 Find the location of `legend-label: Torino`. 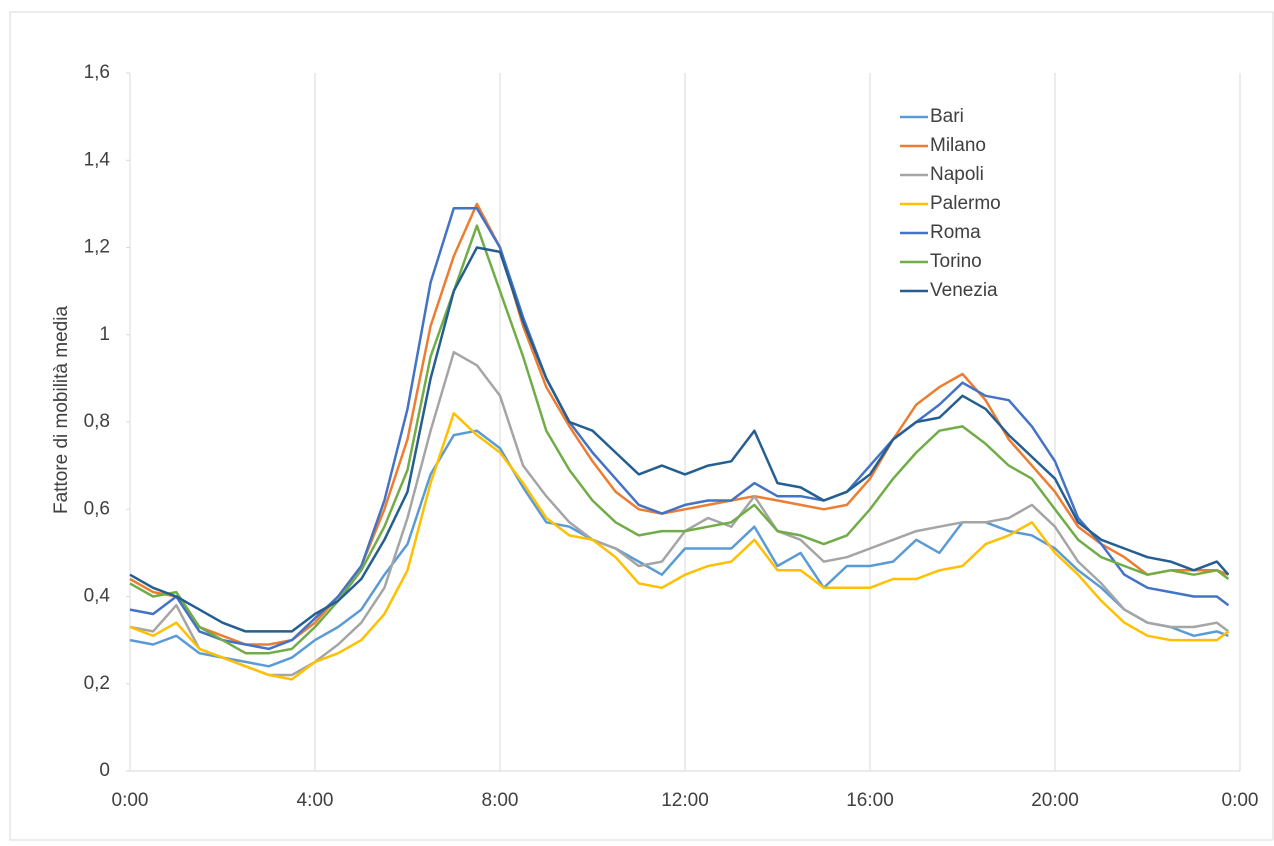

legend-label: Torino is located at coordinates (956, 261).